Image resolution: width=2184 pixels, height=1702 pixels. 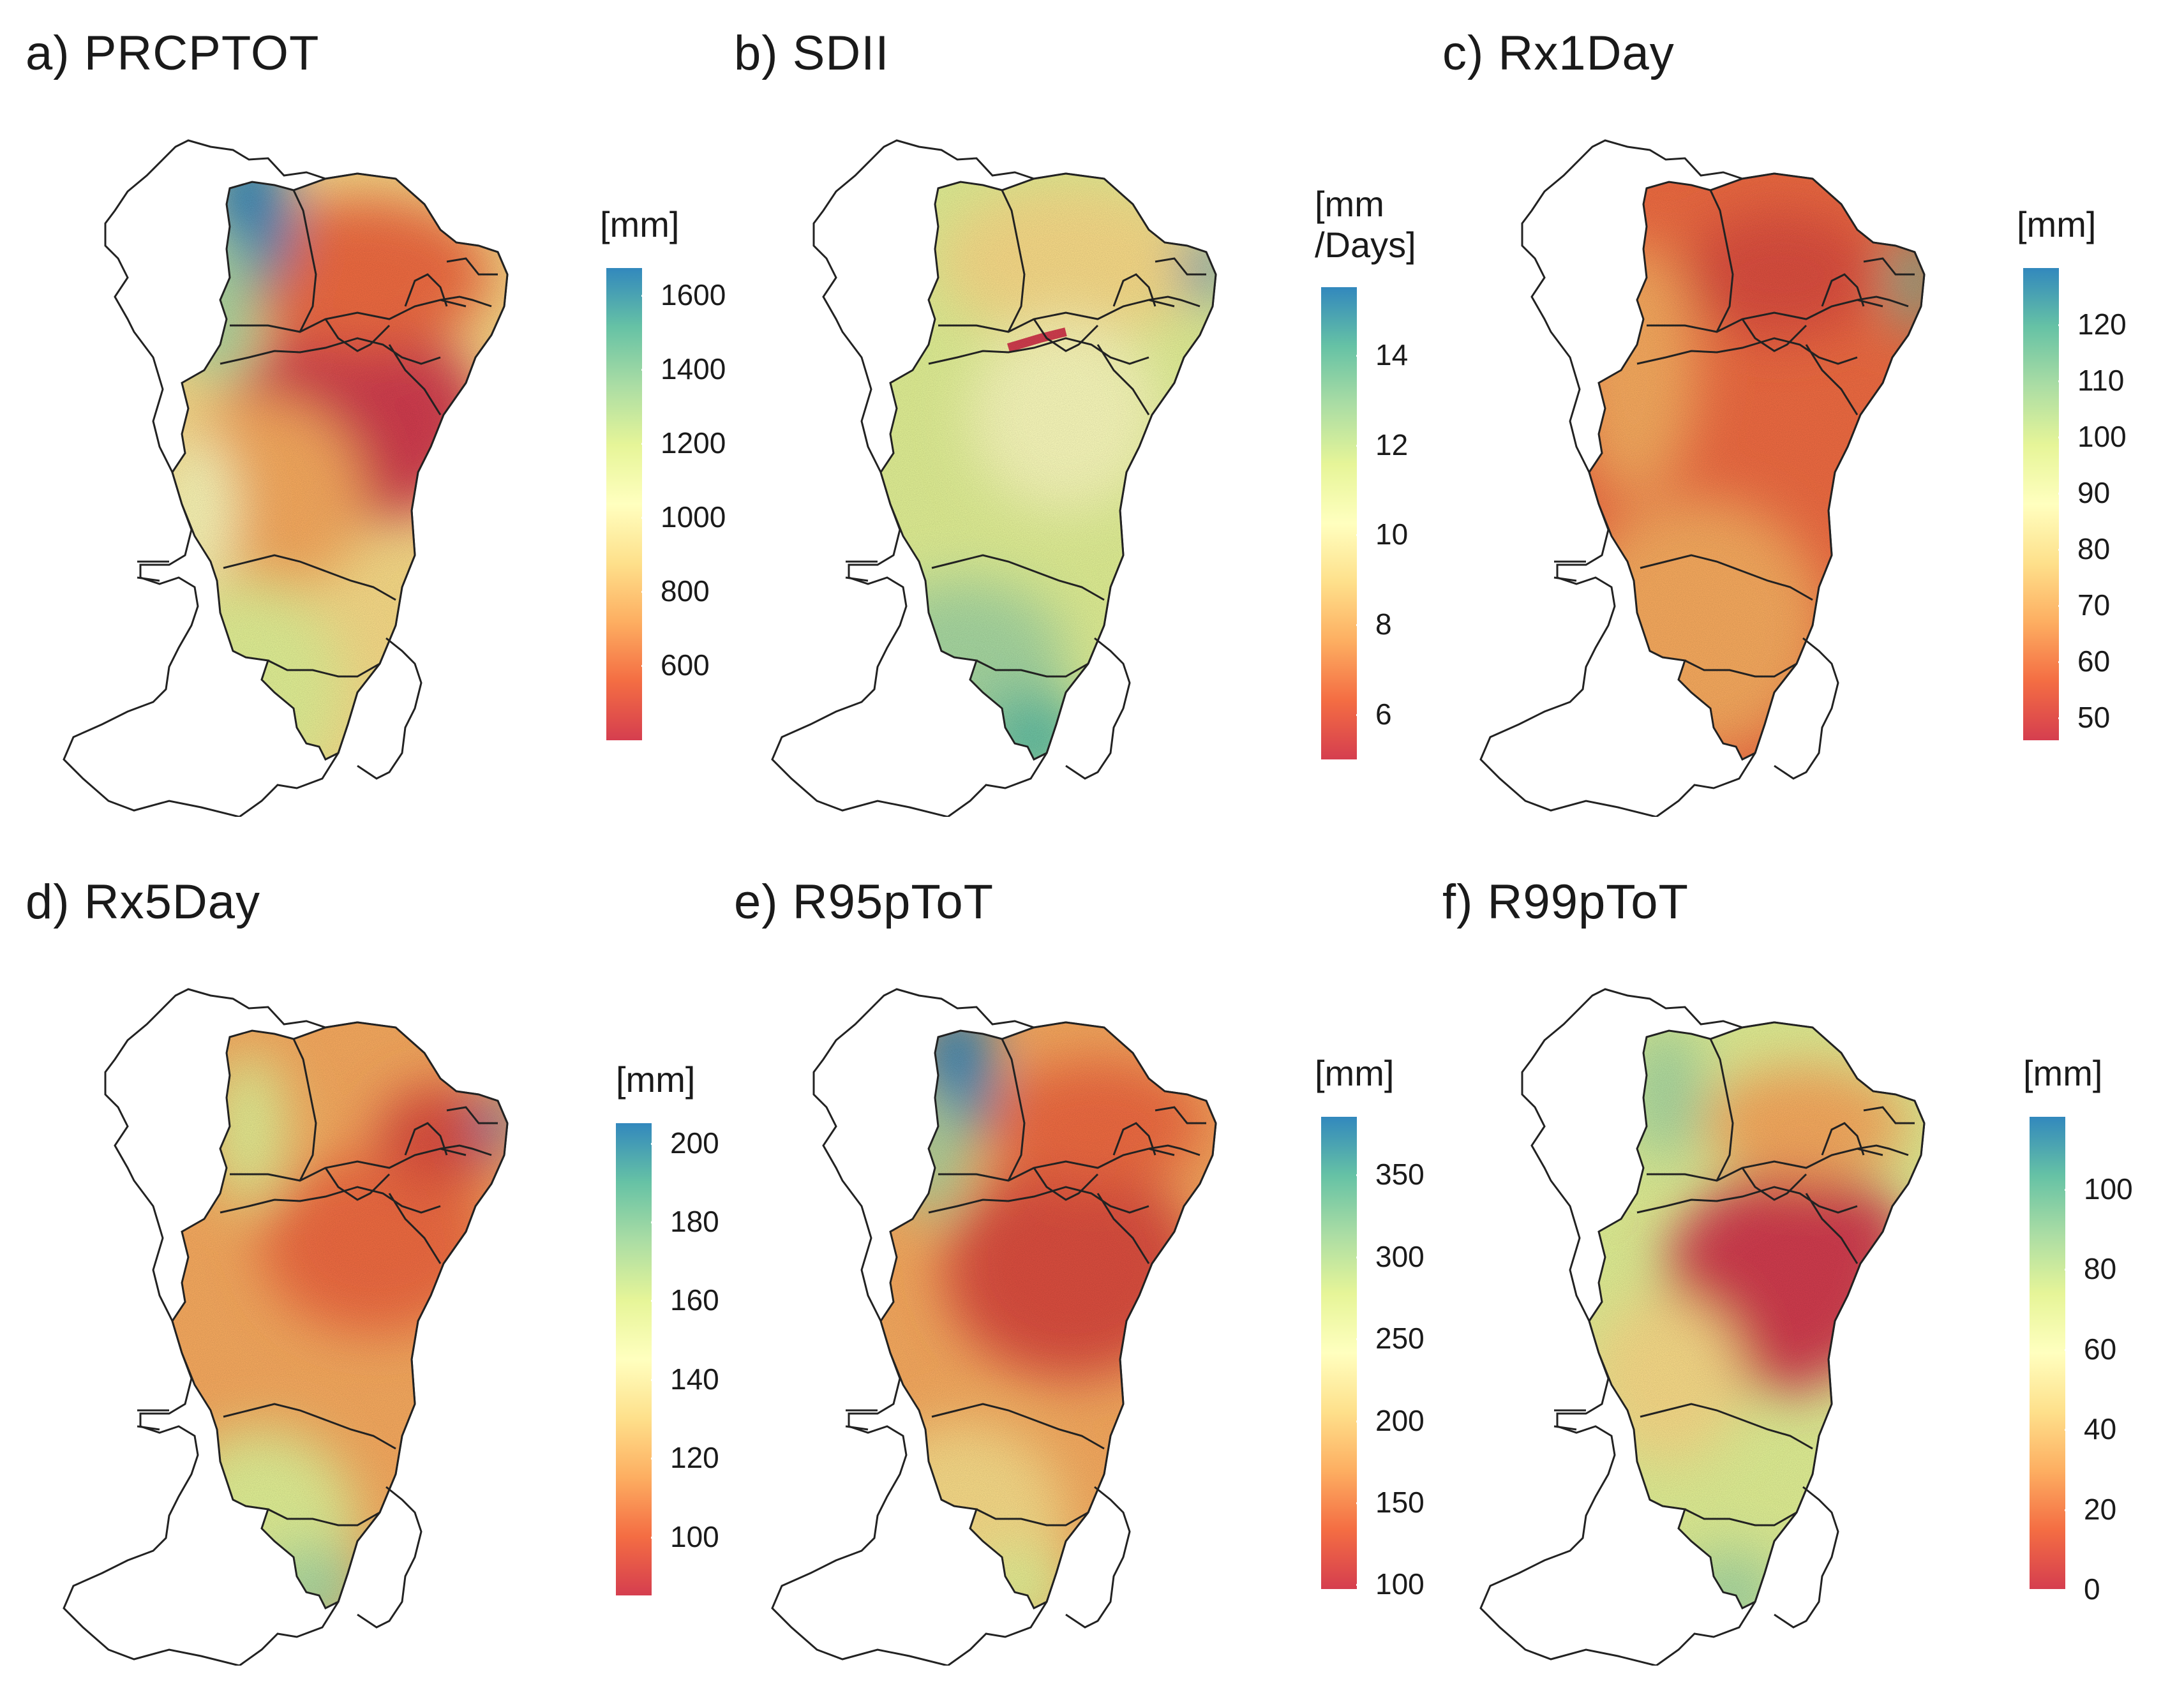 What do you see at coordinates (683, 368) in the screenshot?
I see `colorbar-tick: 1400` at bounding box center [683, 368].